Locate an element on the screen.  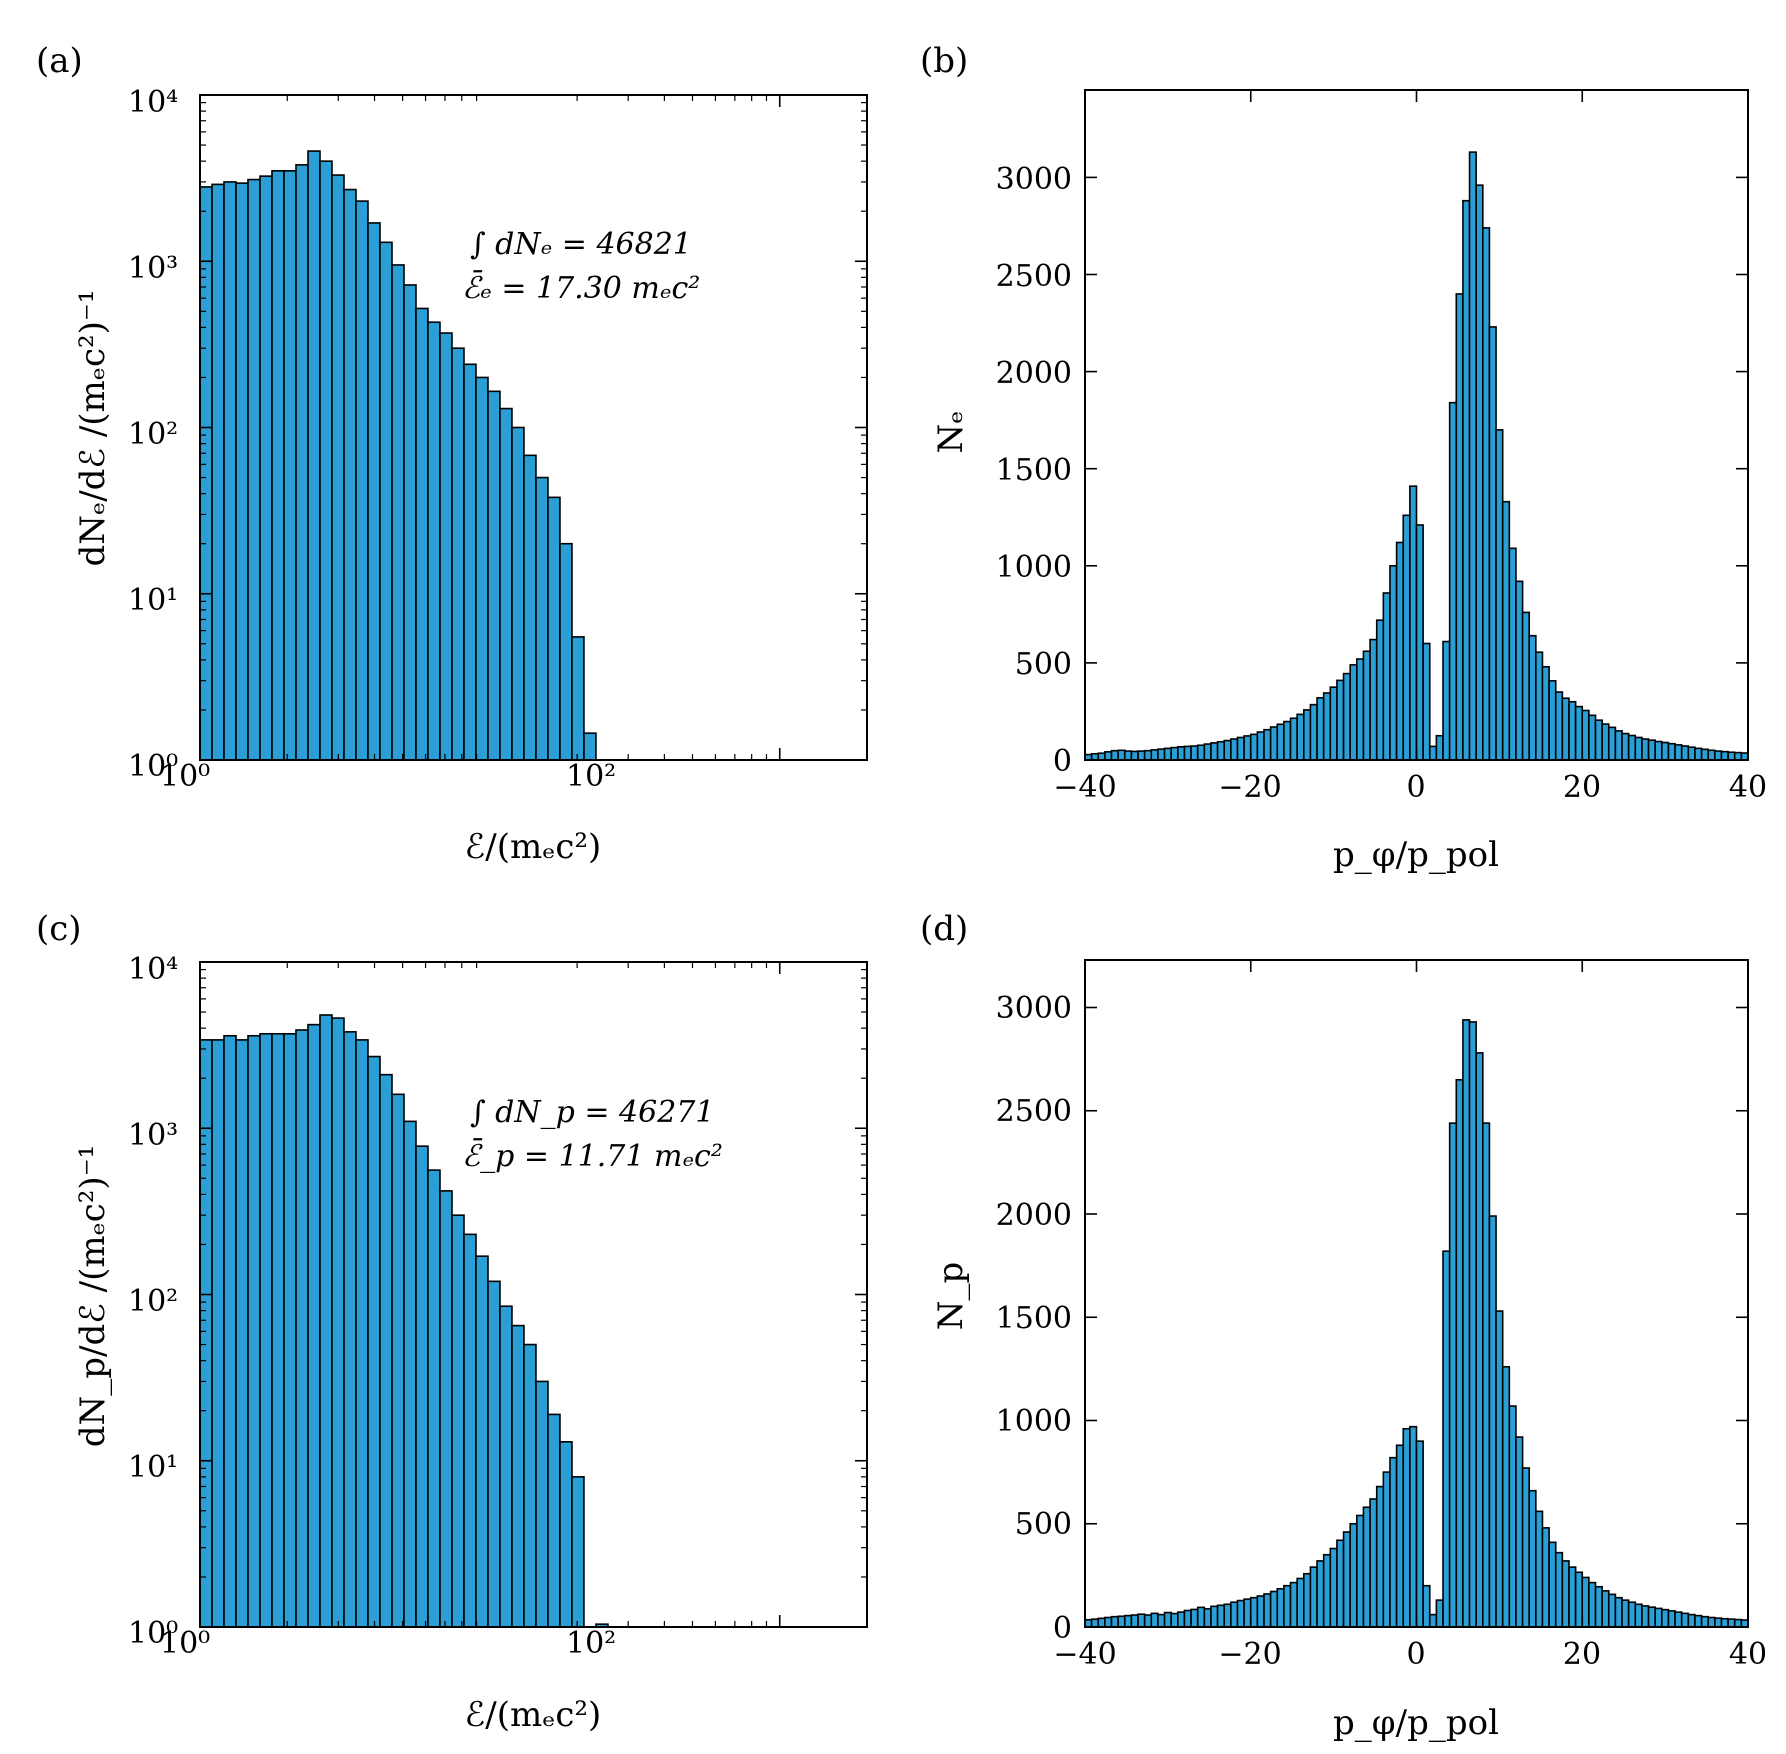
panel-d-ytick-500: 500 is located at coordinates (1043, 1524).